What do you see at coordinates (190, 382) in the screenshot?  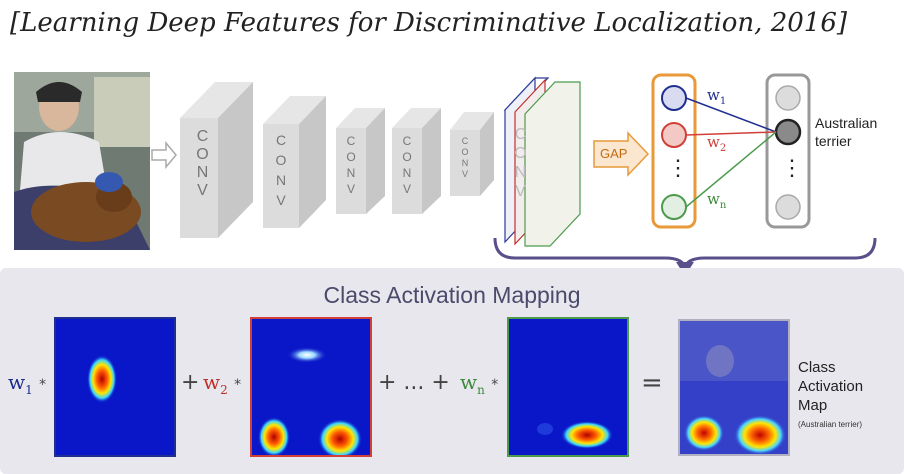 I see `plus-1: +` at bounding box center [190, 382].